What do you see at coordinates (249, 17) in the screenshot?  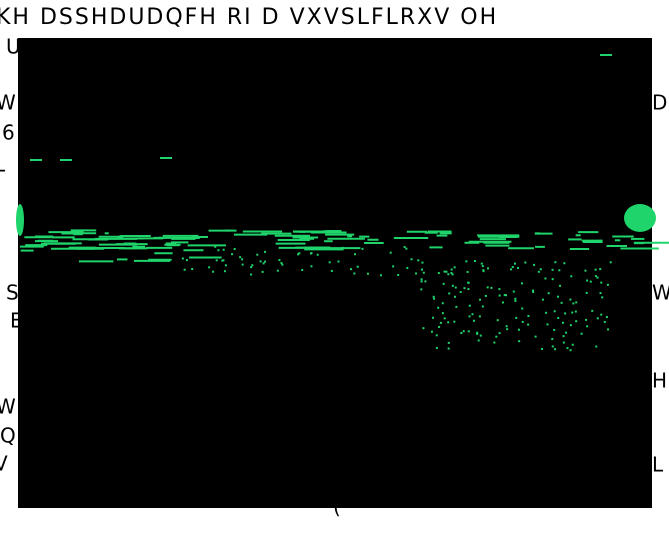 I see `header-text: KH DSSHDUDQFH RI D VXVSLFLRXV OH` at bounding box center [249, 17].